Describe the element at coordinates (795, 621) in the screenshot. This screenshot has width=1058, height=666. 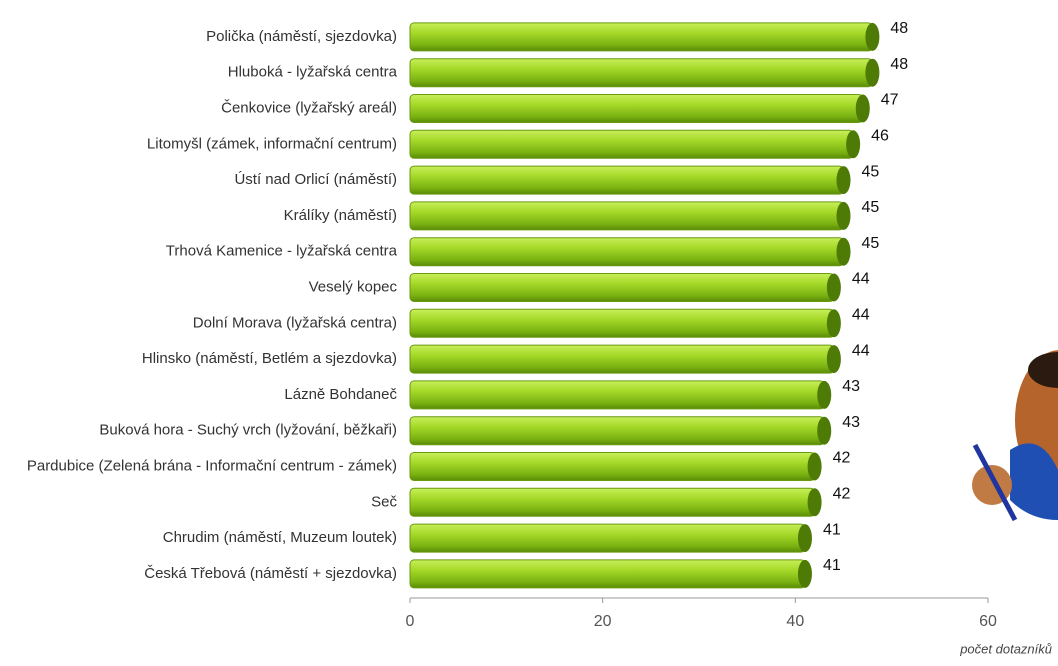
I see `x-tick-label: 40` at that location.